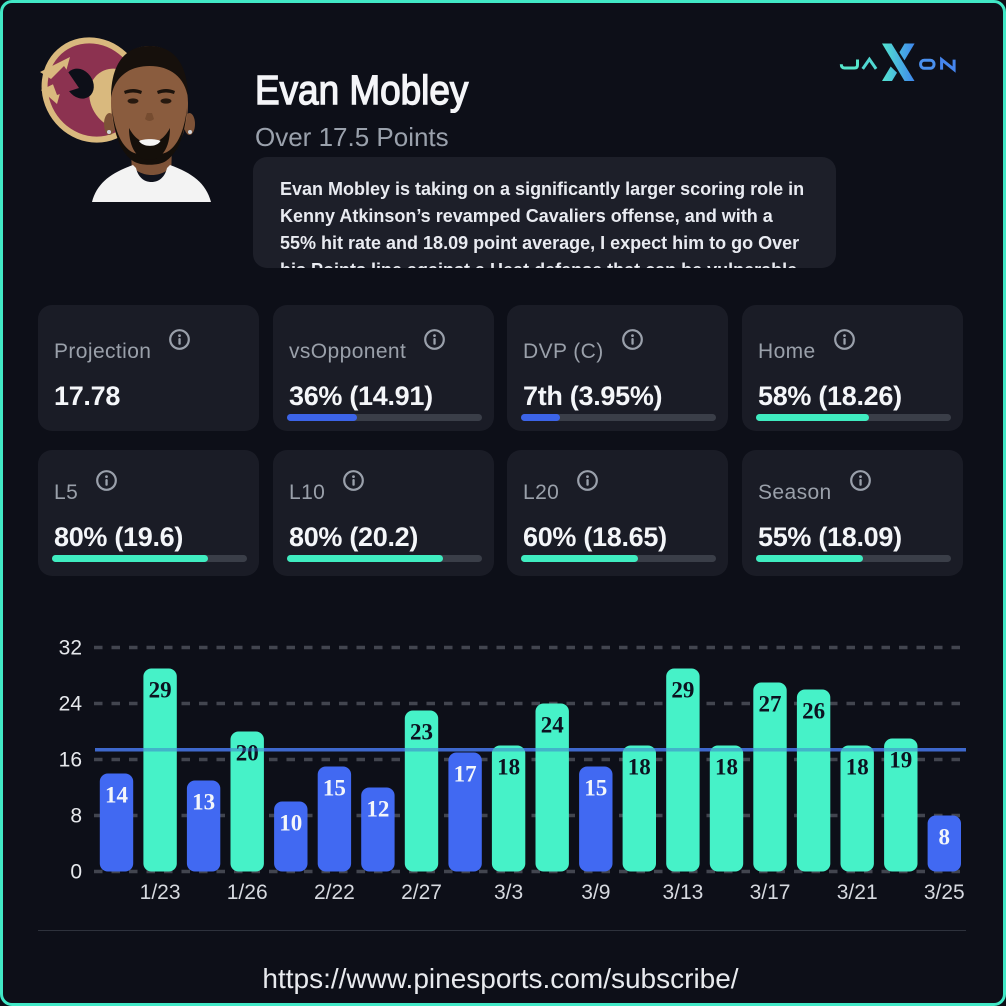  What do you see at coordinates (813, 711) in the screenshot?
I see `svg-text: 26` at bounding box center [813, 711].